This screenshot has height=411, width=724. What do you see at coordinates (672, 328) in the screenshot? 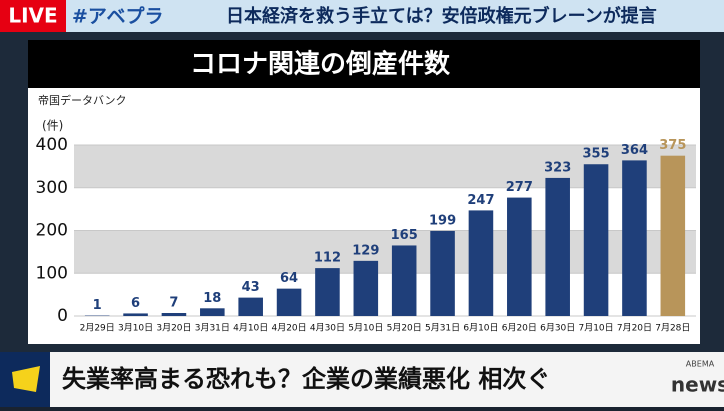
I see `x-tick-label: 7月28日` at bounding box center [672, 328].